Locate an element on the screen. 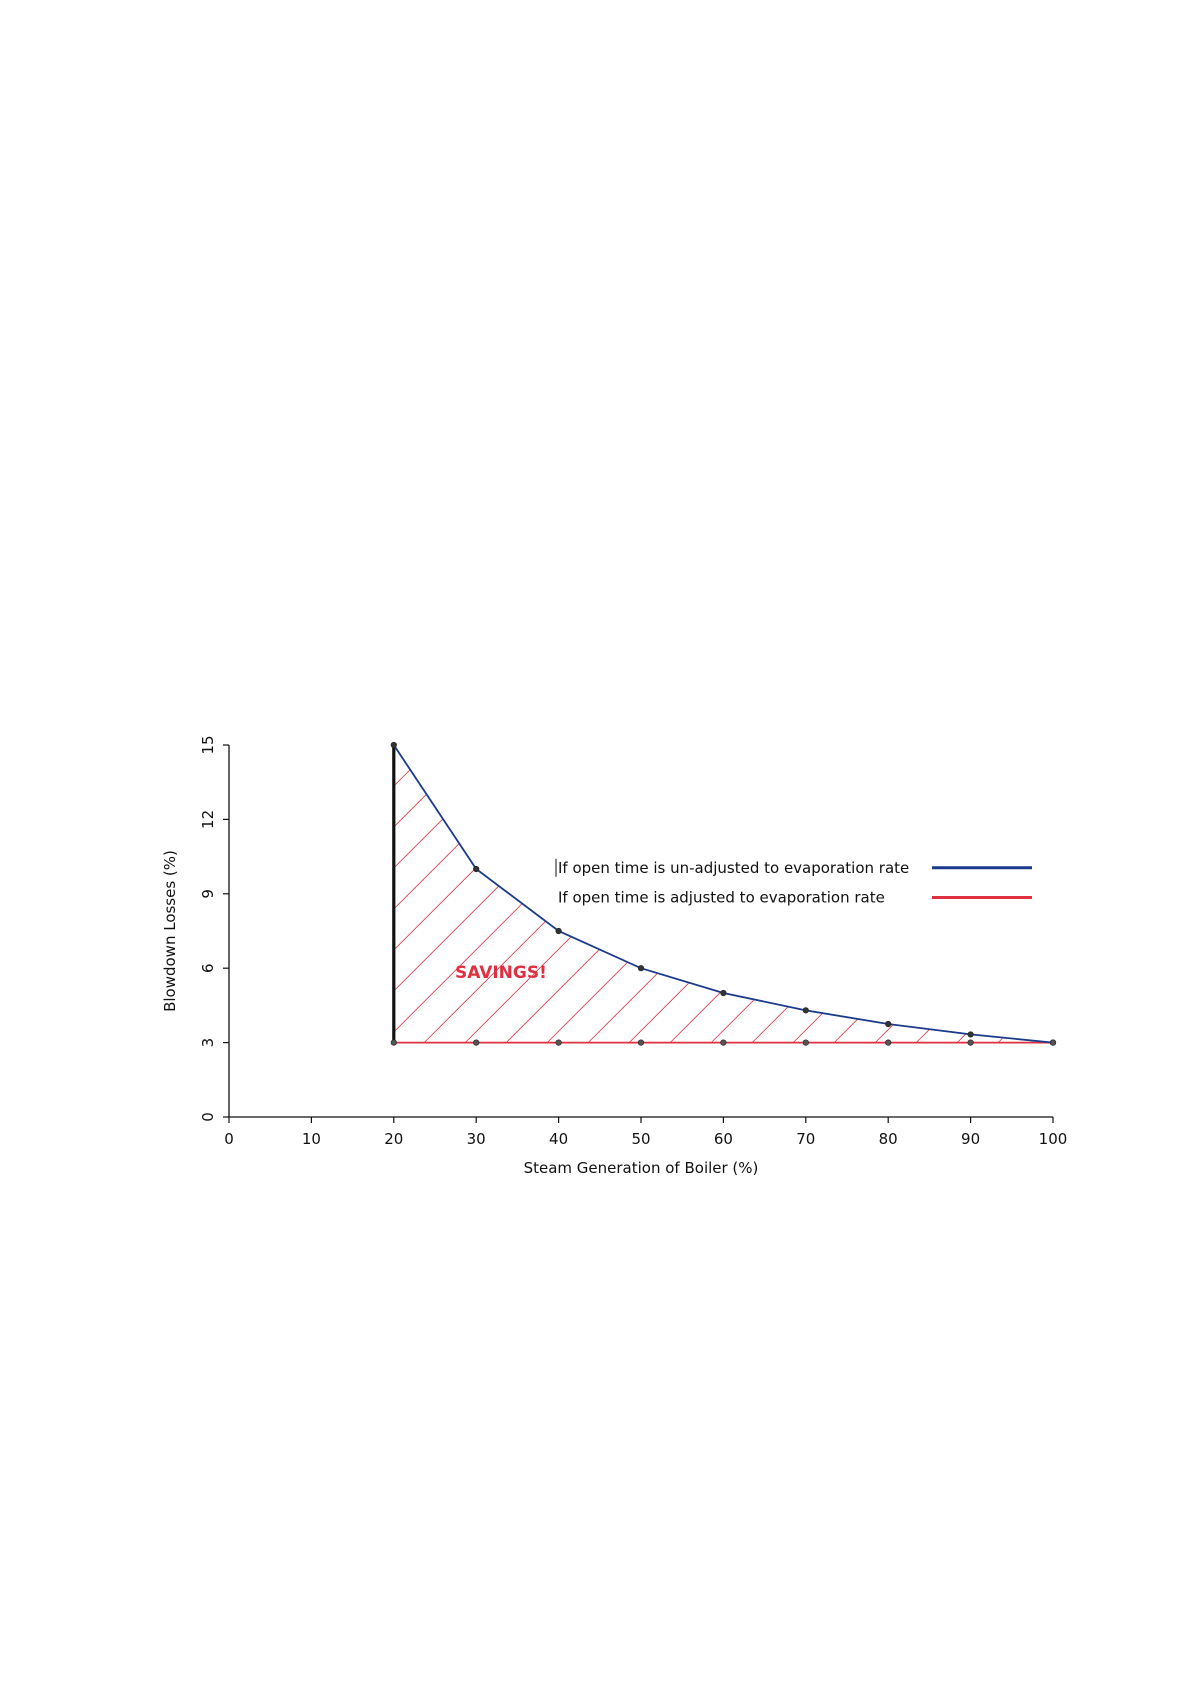 The image size is (1190, 1684). savings-annotation: SAVINGS! is located at coordinates (501, 973).